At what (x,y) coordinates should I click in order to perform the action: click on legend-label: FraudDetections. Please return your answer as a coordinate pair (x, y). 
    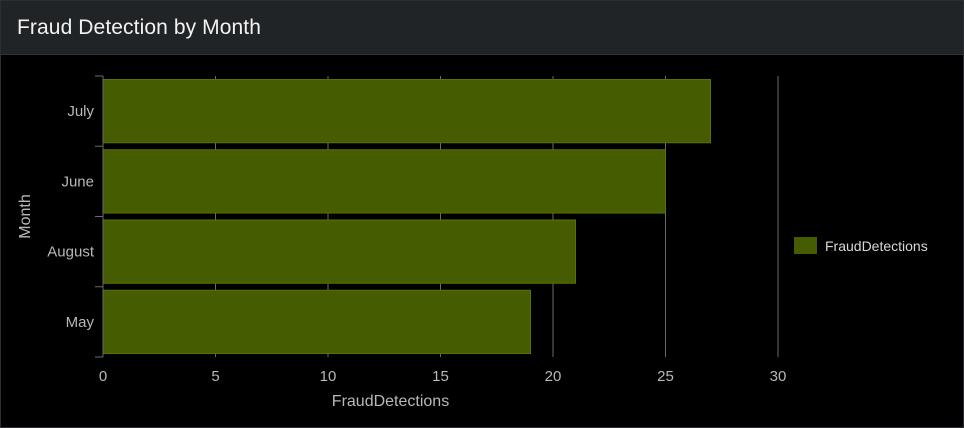
    Looking at the image, I should click on (876, 246).